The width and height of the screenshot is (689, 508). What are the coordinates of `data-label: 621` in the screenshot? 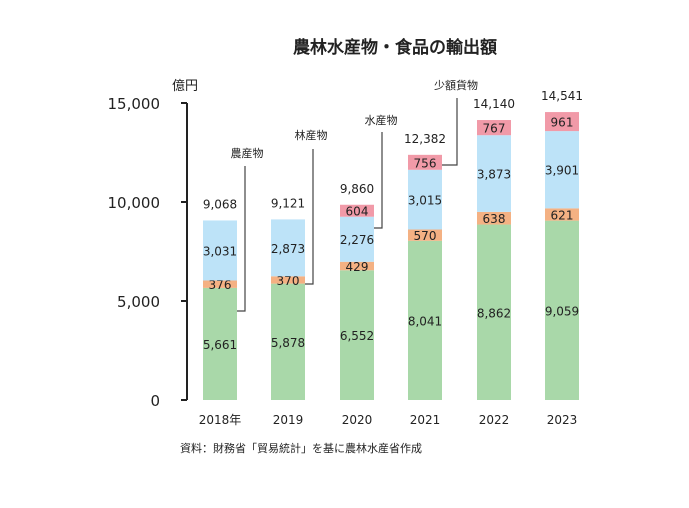 It's located at (562, 215).